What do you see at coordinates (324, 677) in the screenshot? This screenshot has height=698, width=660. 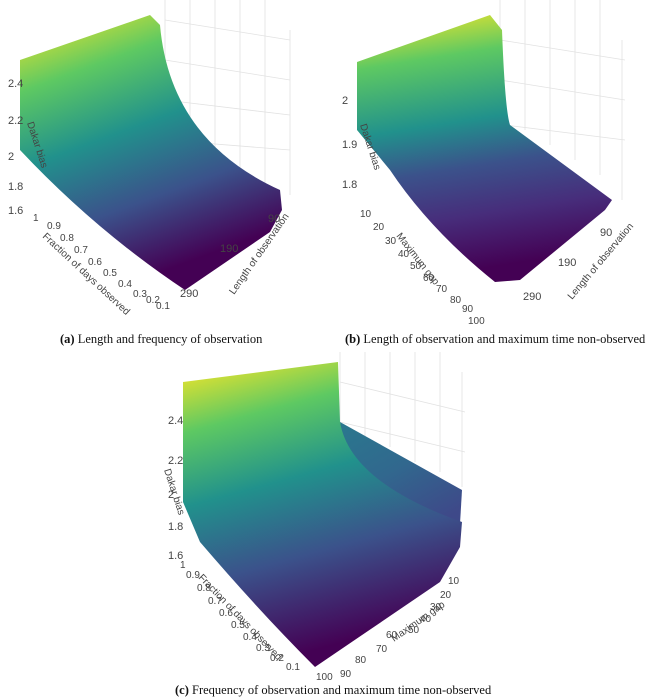 I see `x-tick: 100` at bounding box center [324, 677].